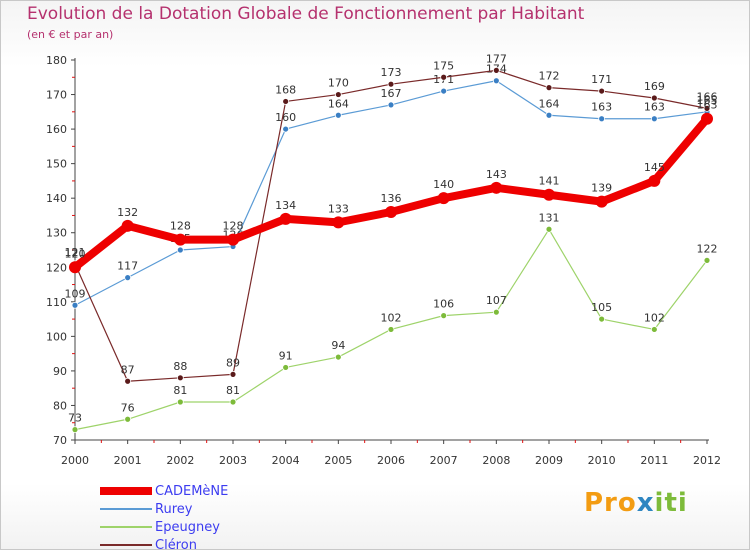 The height and width of the screenshot is (553, 750). What do you see at coordinates (75, 293) in the screenshot?
I see `data-label-rurey: 109` at bounding box center [75, 293].